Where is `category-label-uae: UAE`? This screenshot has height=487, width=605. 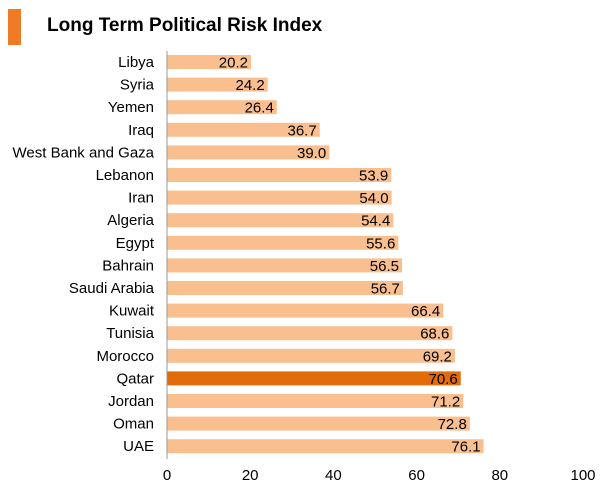 category-label-uae: UAE is located at coordinates (138, 446).